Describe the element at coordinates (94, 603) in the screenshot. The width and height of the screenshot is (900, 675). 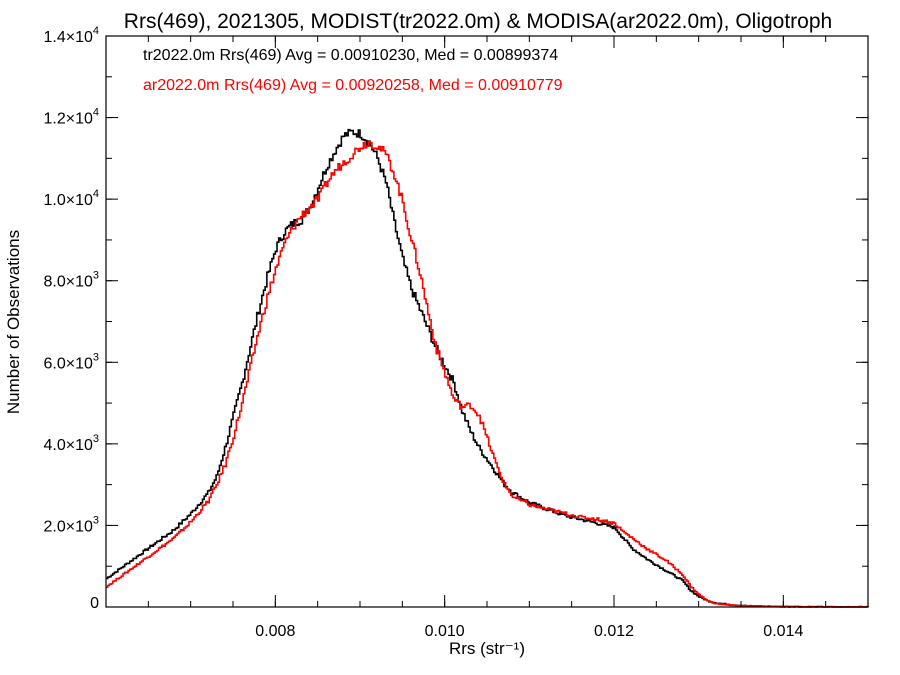
I see `y-tick-label: 0` at that location.